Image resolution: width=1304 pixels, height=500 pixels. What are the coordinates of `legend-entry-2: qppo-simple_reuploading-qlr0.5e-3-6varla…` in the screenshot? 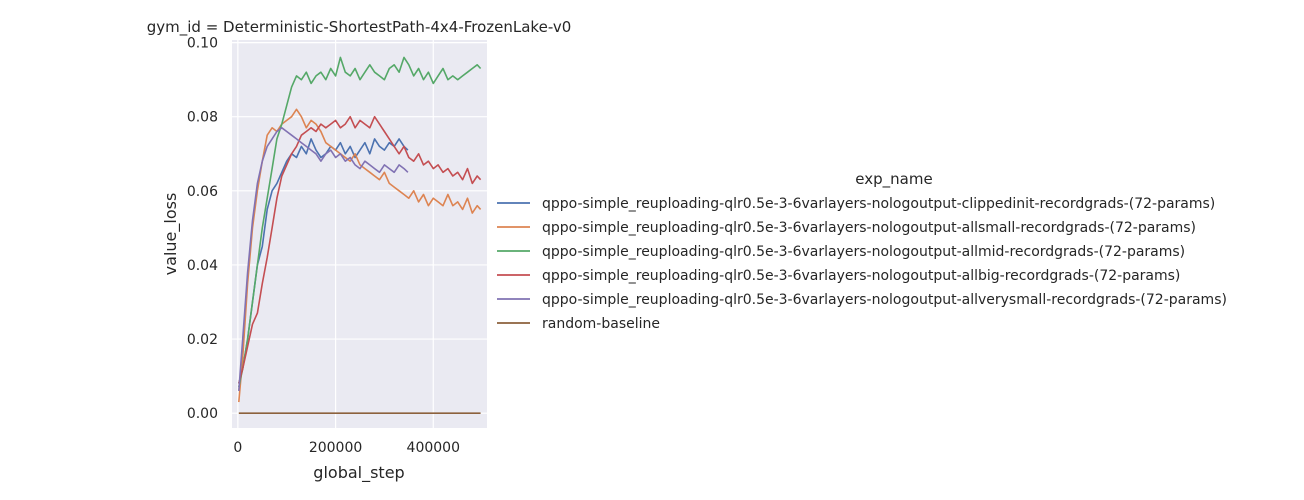 It's located at (863, 252).